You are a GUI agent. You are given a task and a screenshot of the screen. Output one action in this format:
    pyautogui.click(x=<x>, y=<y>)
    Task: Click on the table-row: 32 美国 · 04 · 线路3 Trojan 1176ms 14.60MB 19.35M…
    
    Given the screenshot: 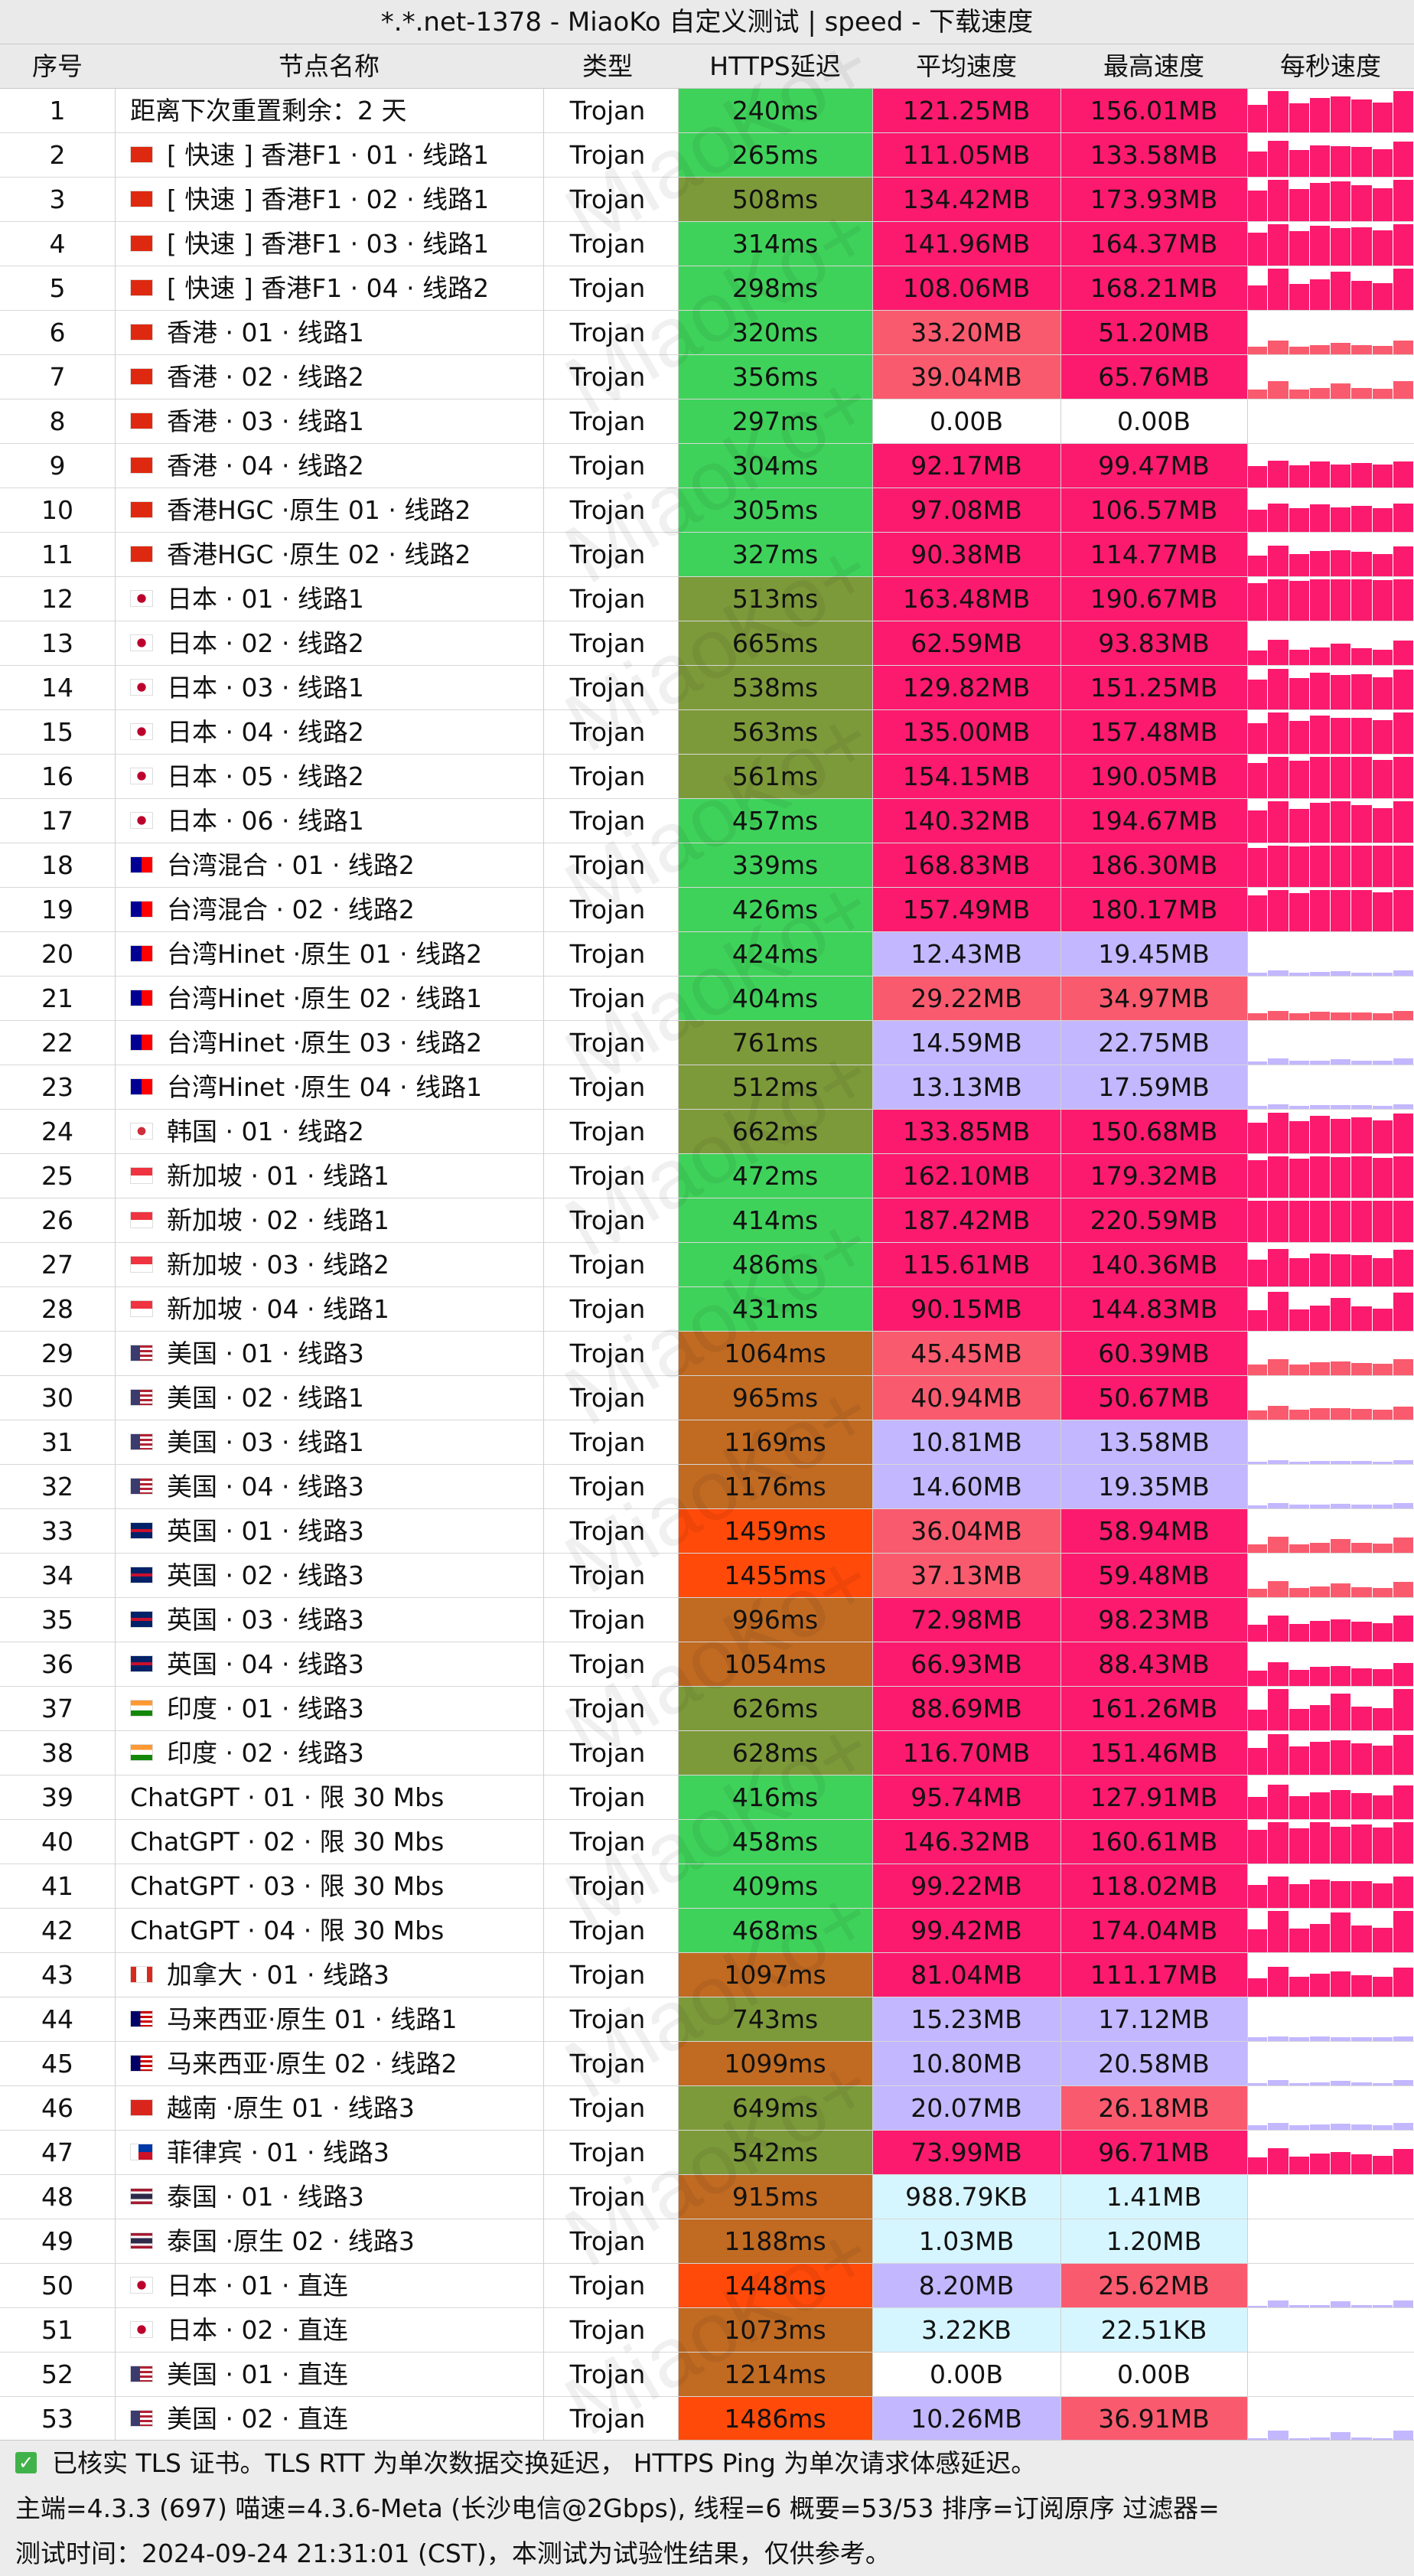 What is the action you would take?
    pyautogui.click(x=707, y=1487)
    